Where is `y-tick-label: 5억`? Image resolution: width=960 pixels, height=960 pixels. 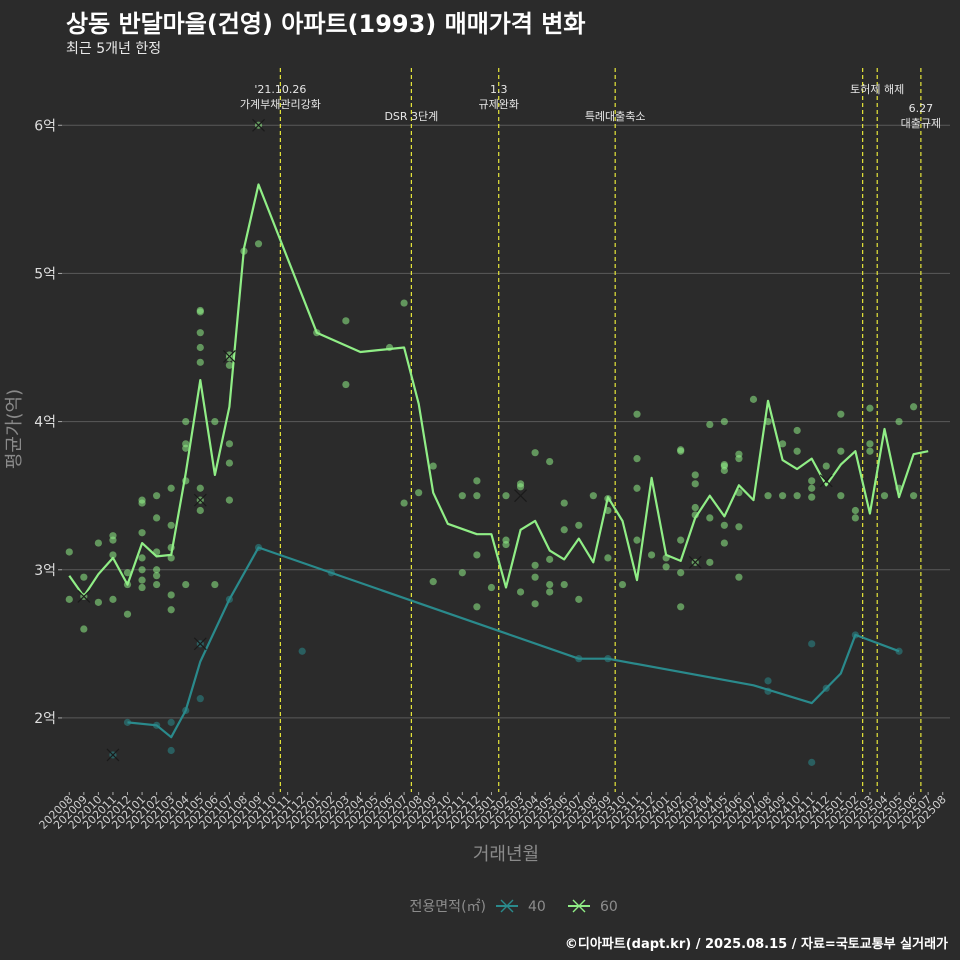
y-tick-label: 5억 is located at coordinates (45, 274).